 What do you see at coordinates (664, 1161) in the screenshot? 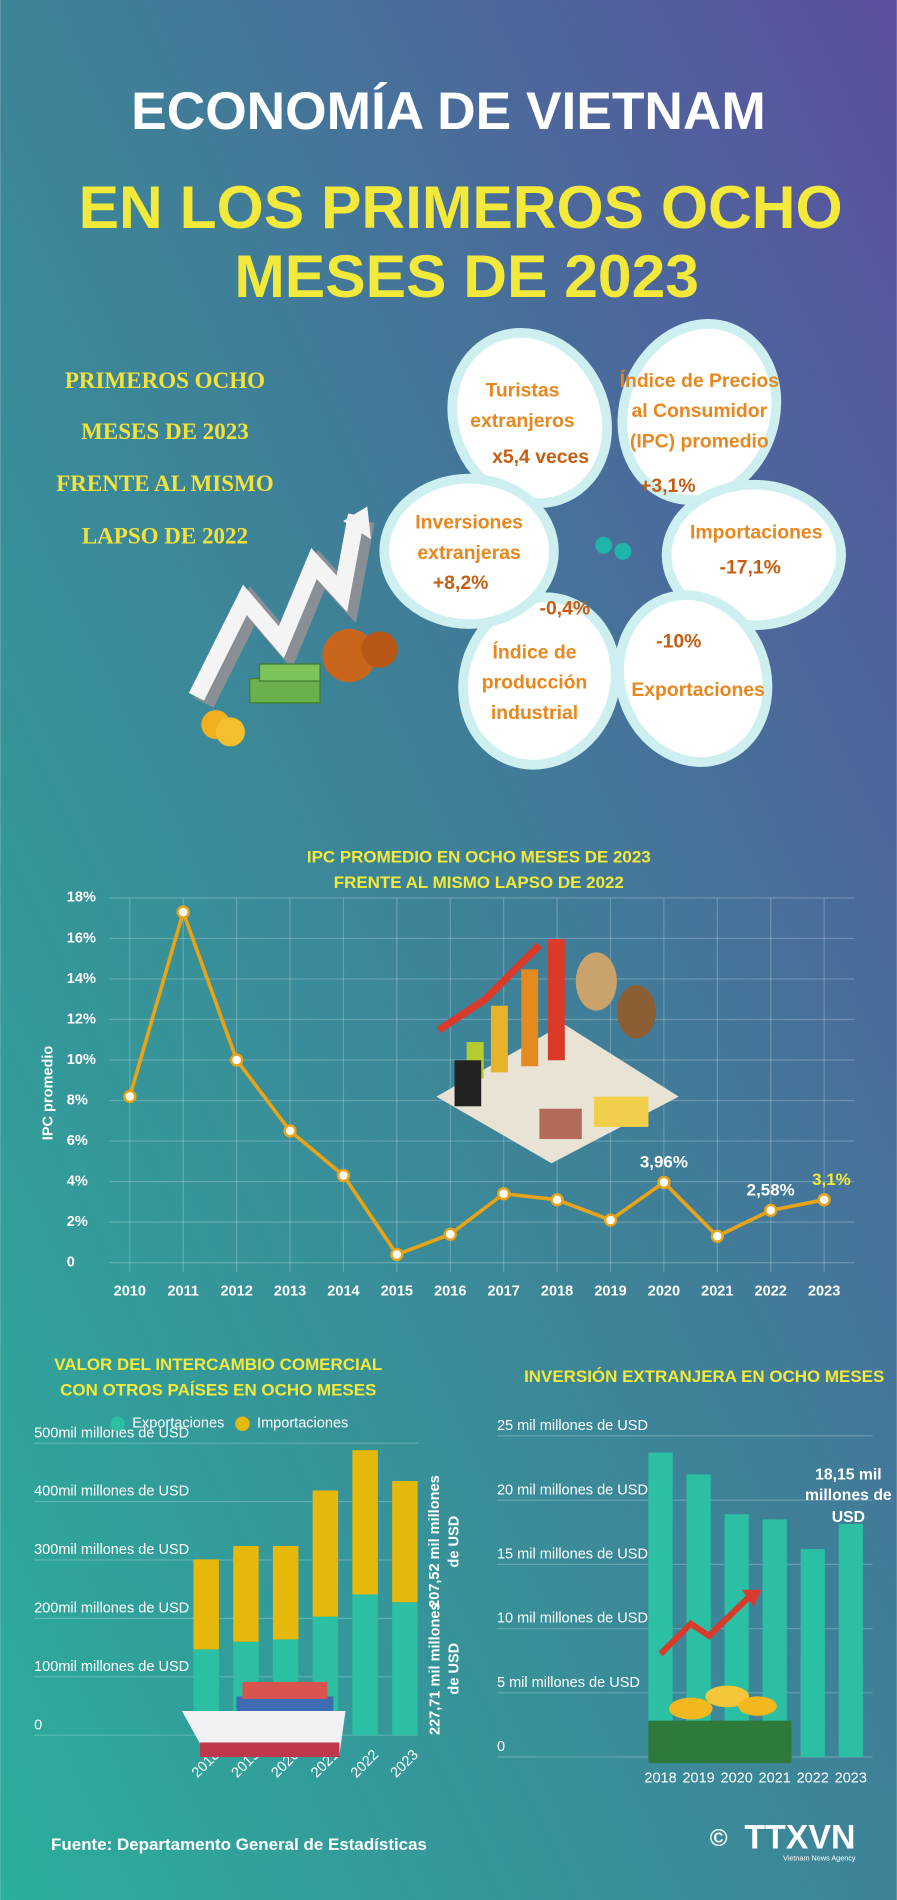
I see `value-label: 3,96%` at bounding box center [664, 1161].